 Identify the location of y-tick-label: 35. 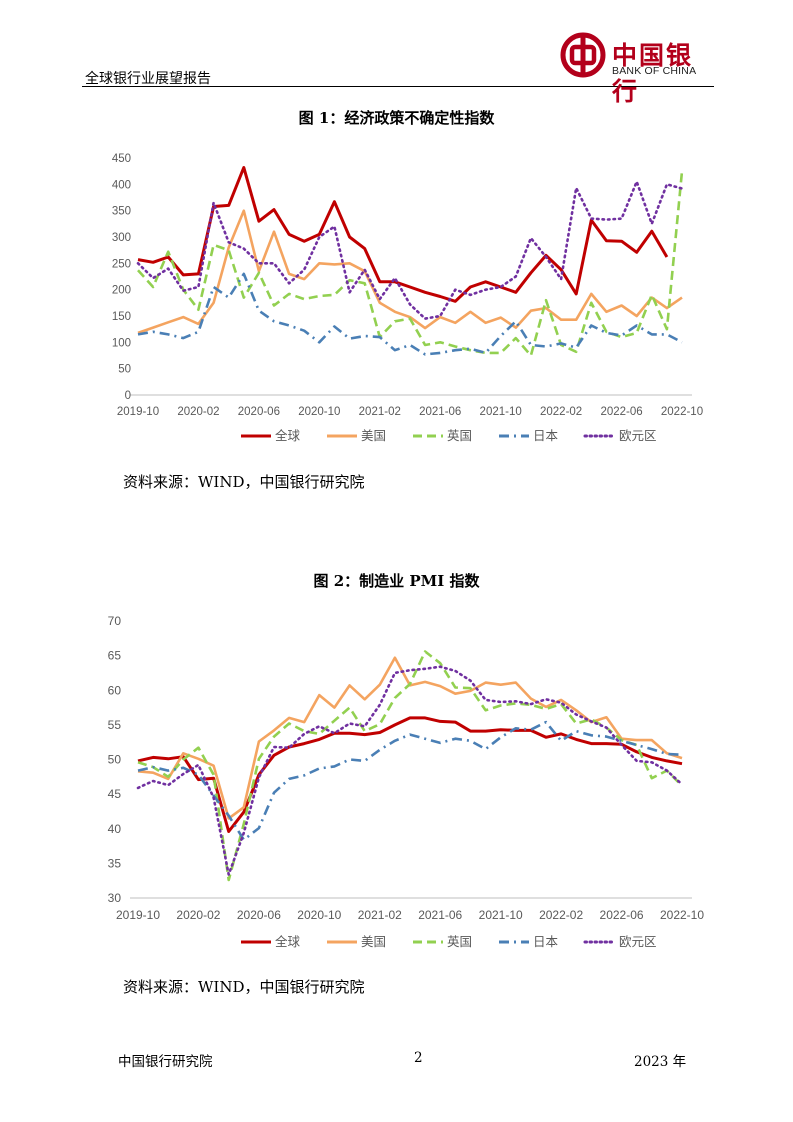
(115, 863).